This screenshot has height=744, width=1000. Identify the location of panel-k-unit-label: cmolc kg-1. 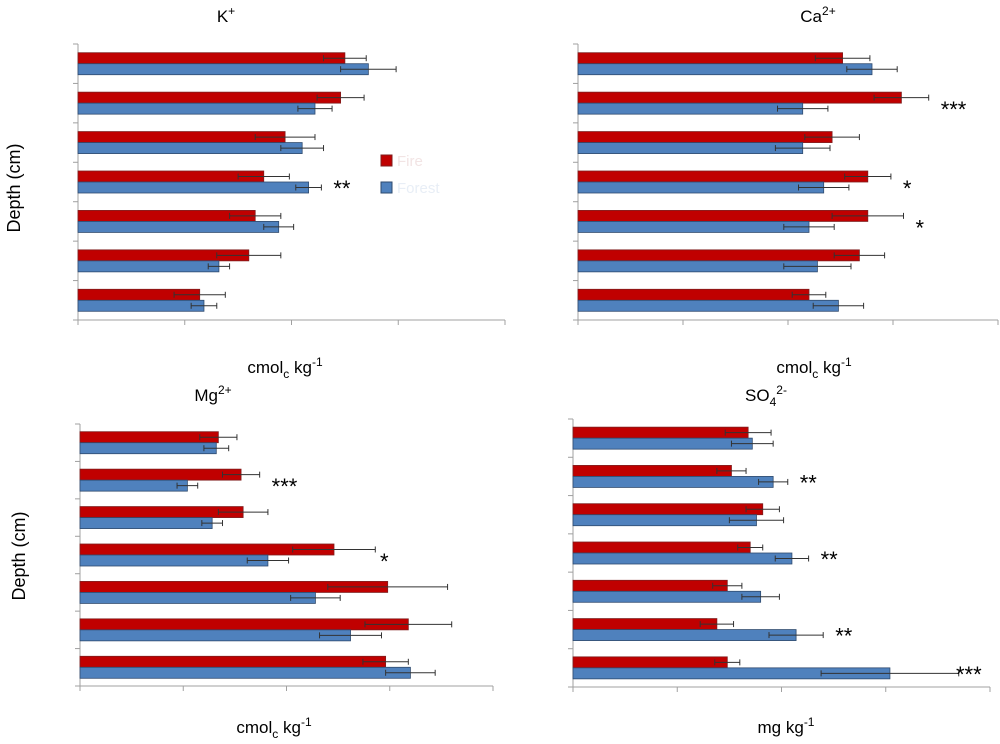
(285, 368).